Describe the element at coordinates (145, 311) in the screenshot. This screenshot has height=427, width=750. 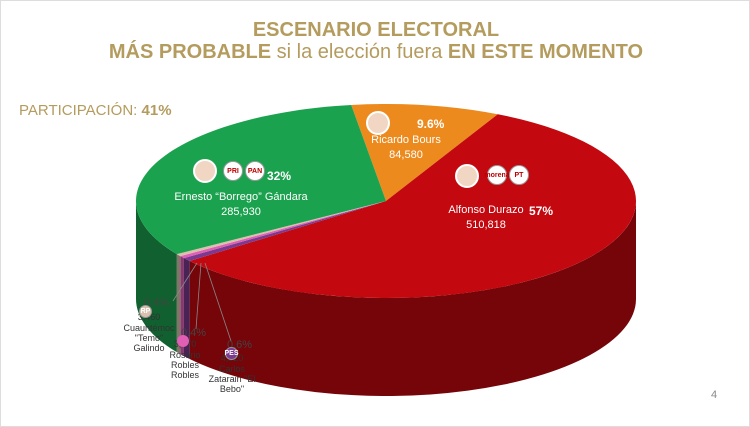
I see `party-logo: RP` at that location.